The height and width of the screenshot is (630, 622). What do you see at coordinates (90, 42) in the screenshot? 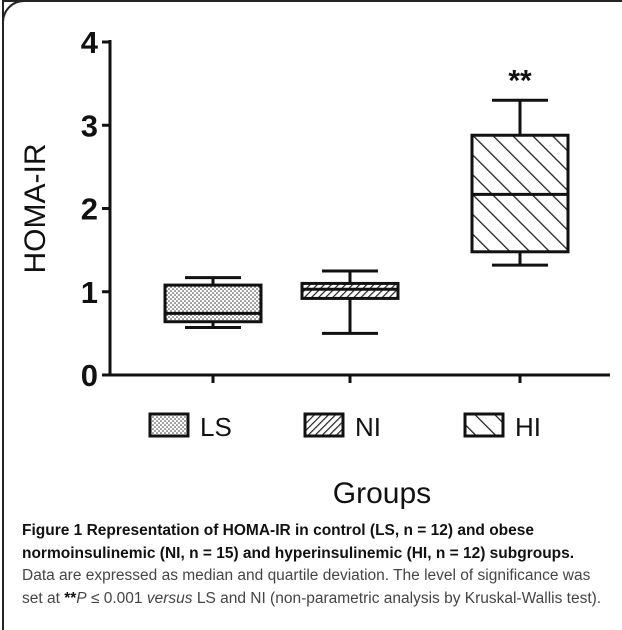
I see `y-tick-label-4: 4` at bounding box center [90, 42].